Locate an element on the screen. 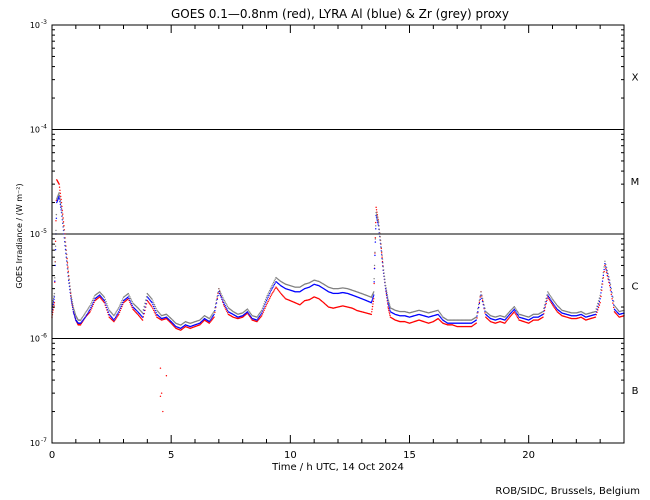 The height and width of the screenshot is (500, 650). x-tick-label: 5 is located at coordinates (171, 455).